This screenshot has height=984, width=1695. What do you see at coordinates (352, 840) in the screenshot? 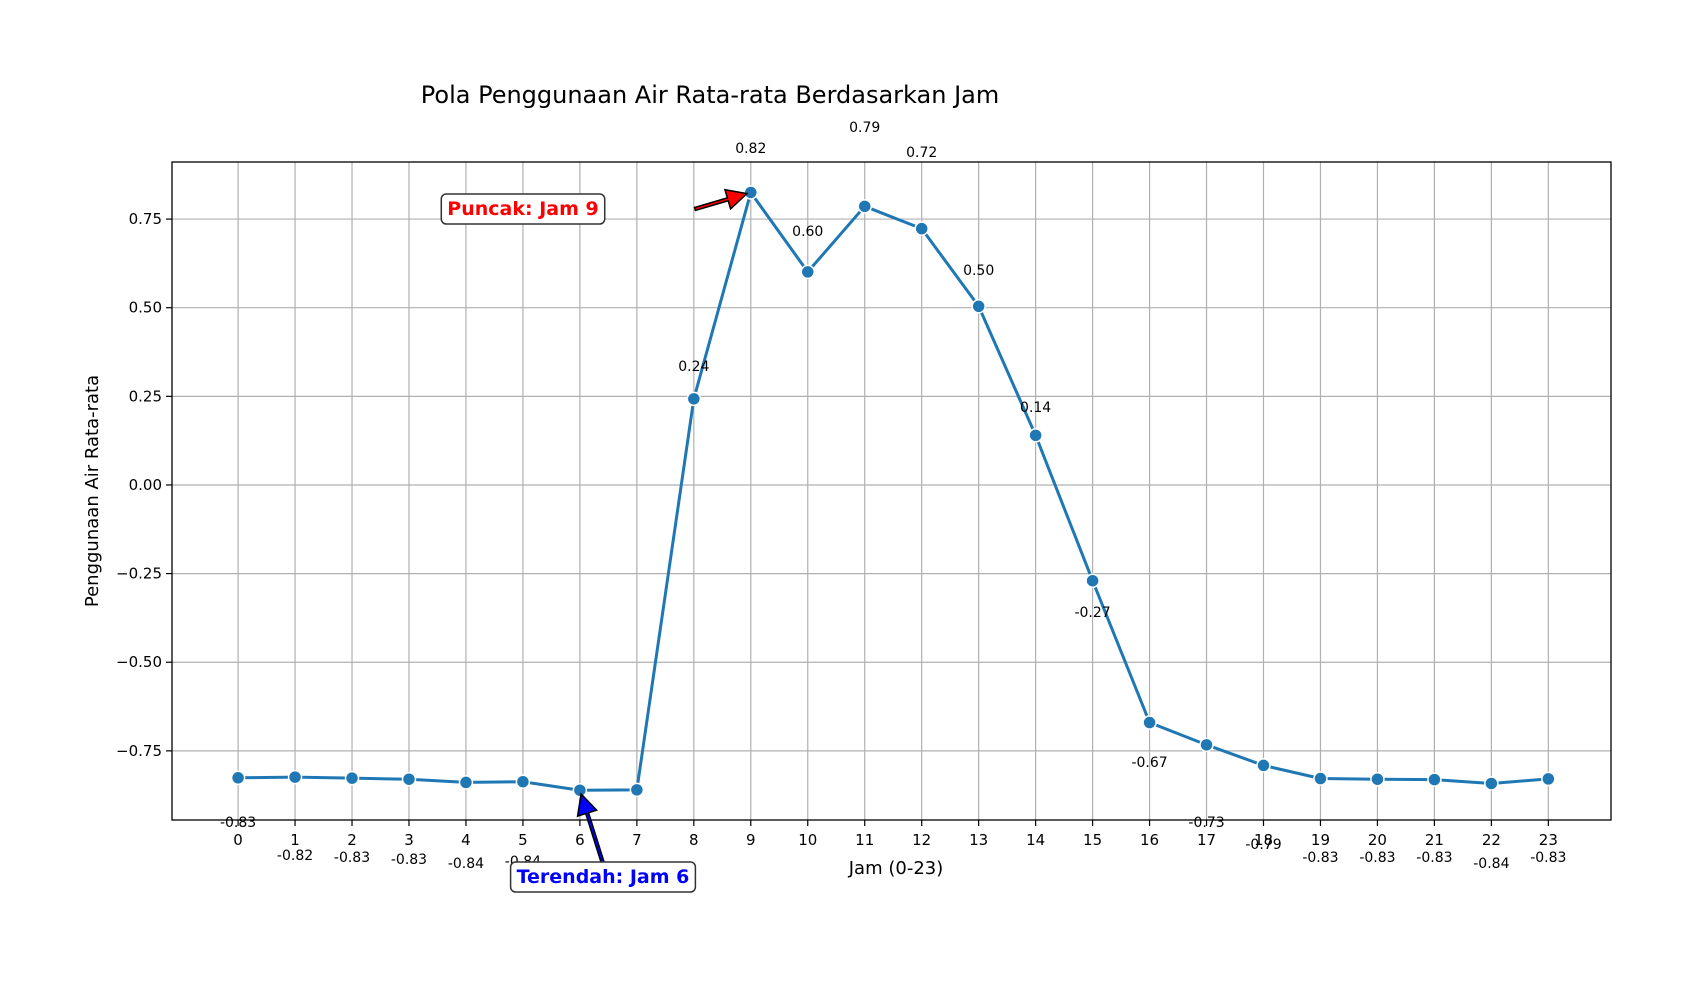
I see `x-tick-label: 2` at bounding box center [352, 840].